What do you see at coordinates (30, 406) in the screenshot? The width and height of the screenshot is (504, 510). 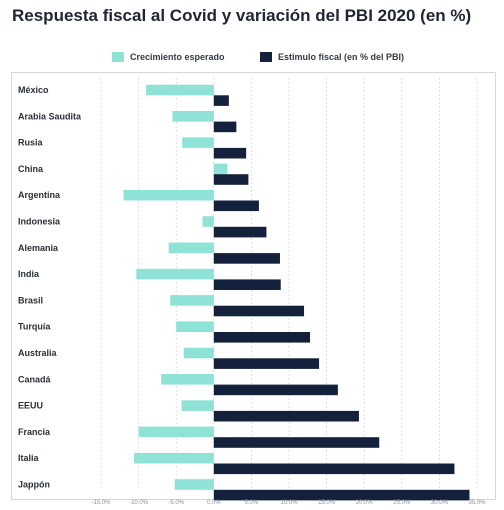 I see `category-label: EEUU` at bounding box center [30, 406].